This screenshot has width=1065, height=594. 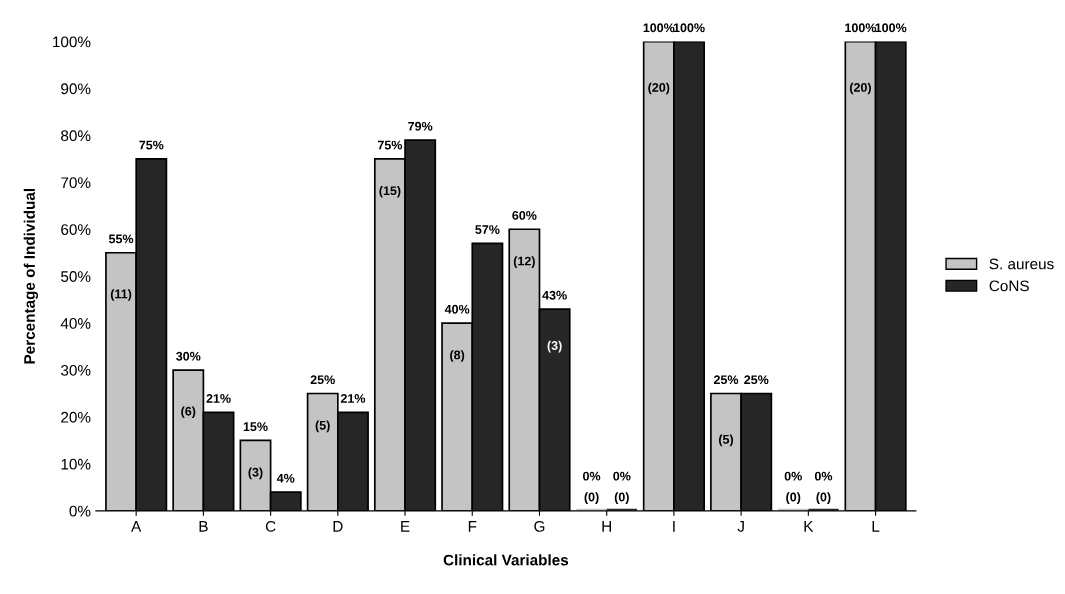 What do you see at coordinates (255, 427) in the screenshot?
I see `data-label: 15%` at bounding box center [255, 427].